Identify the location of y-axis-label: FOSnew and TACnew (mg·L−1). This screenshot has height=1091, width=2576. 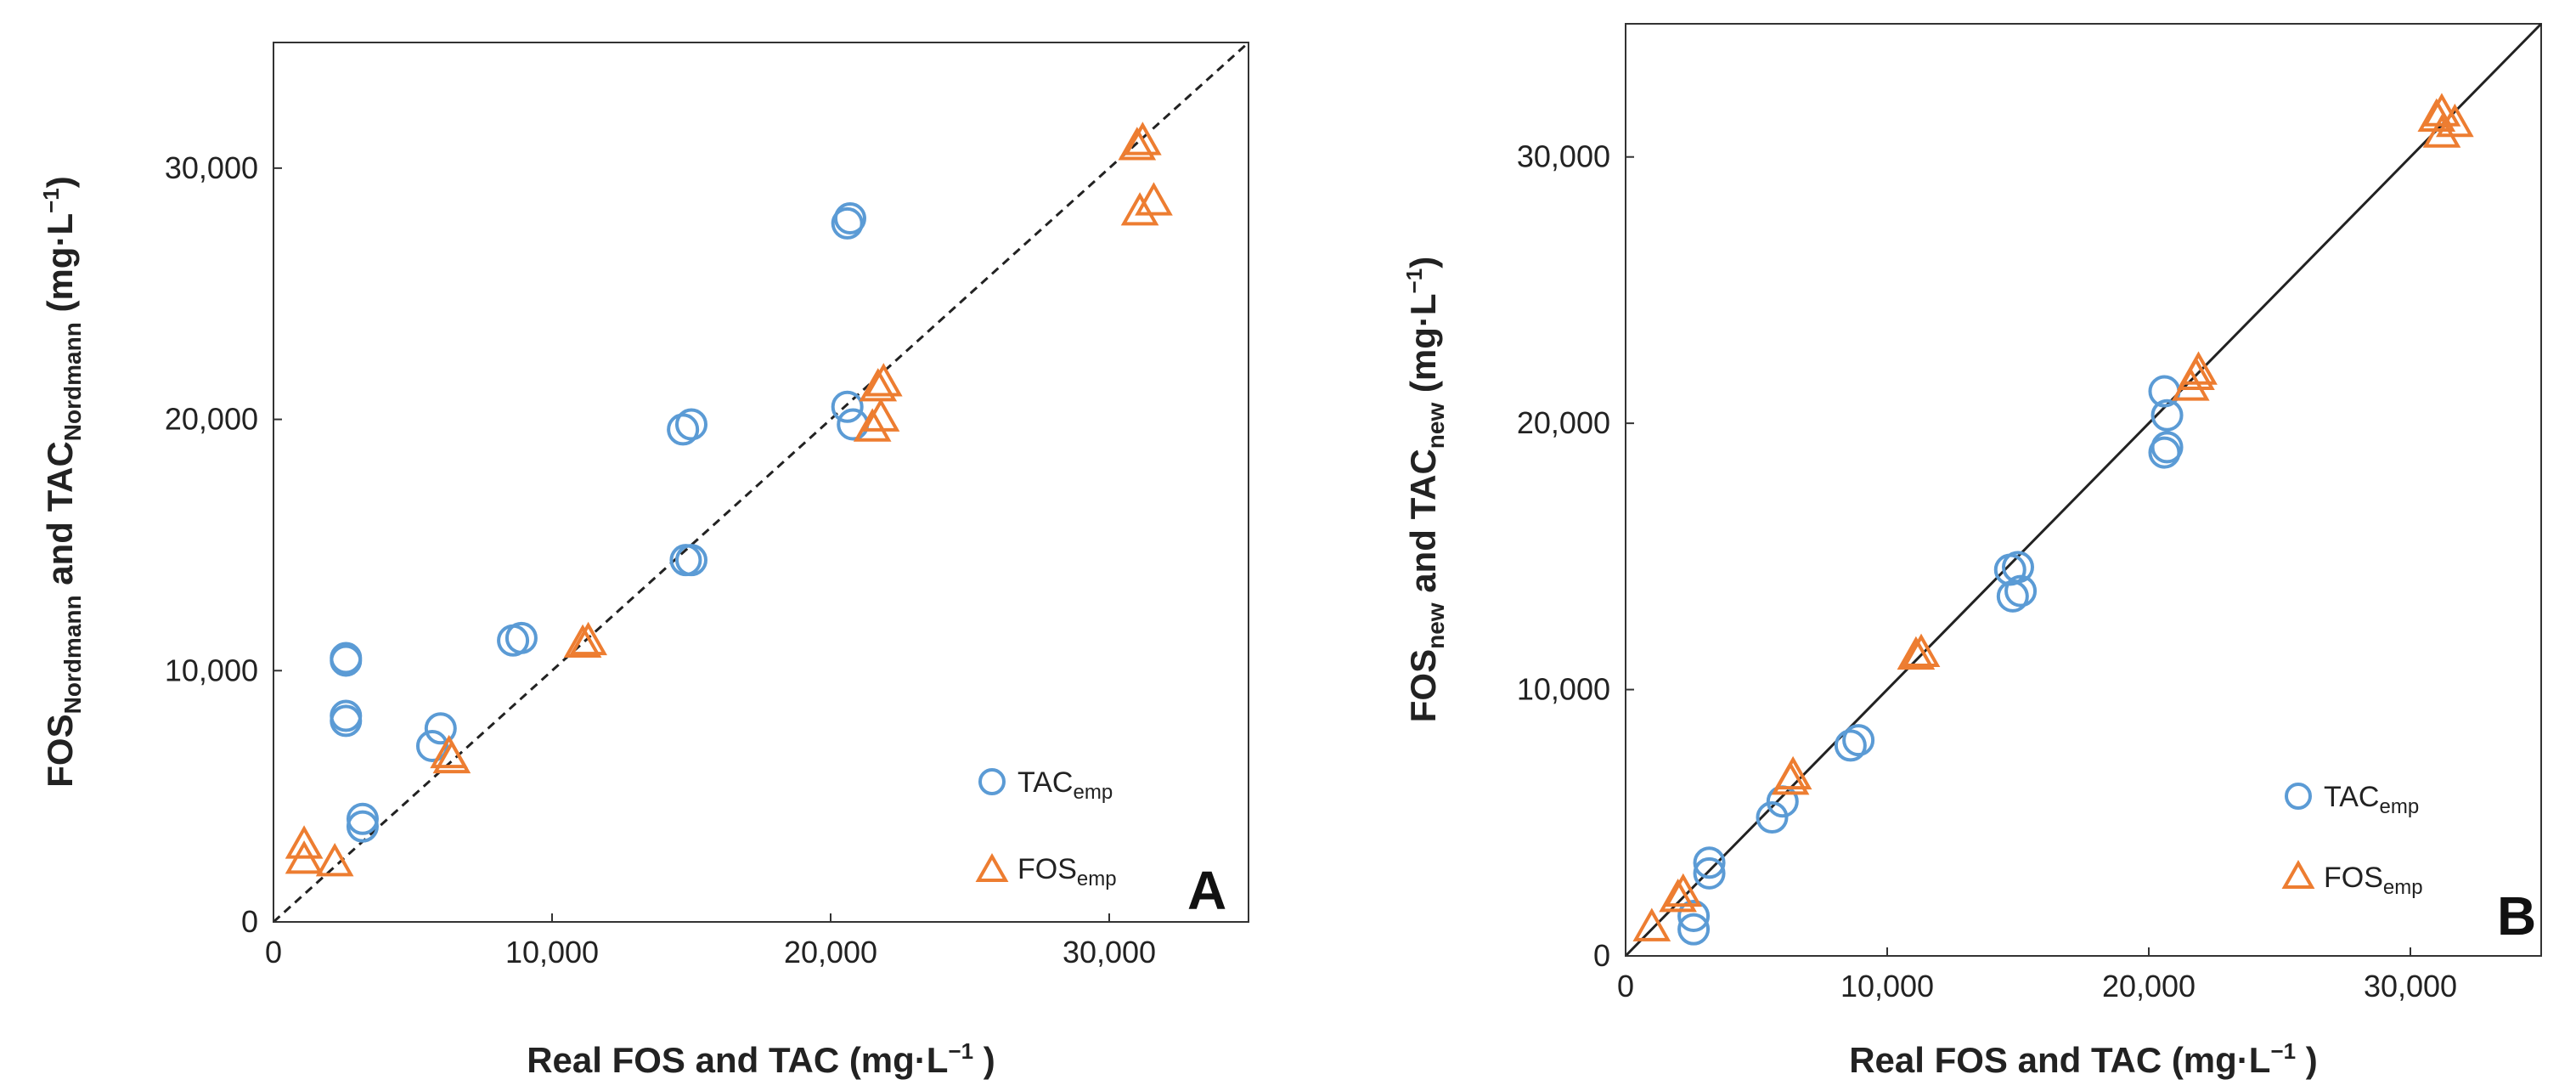
(1425, 489).